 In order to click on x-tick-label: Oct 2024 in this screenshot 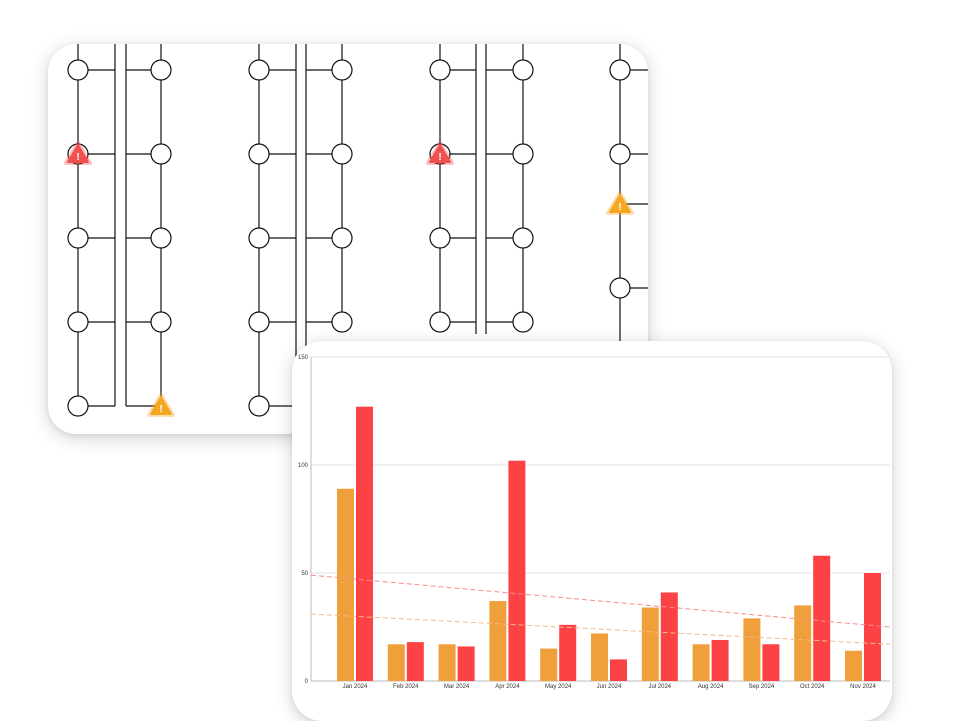, I will do `click(812, 687)`.